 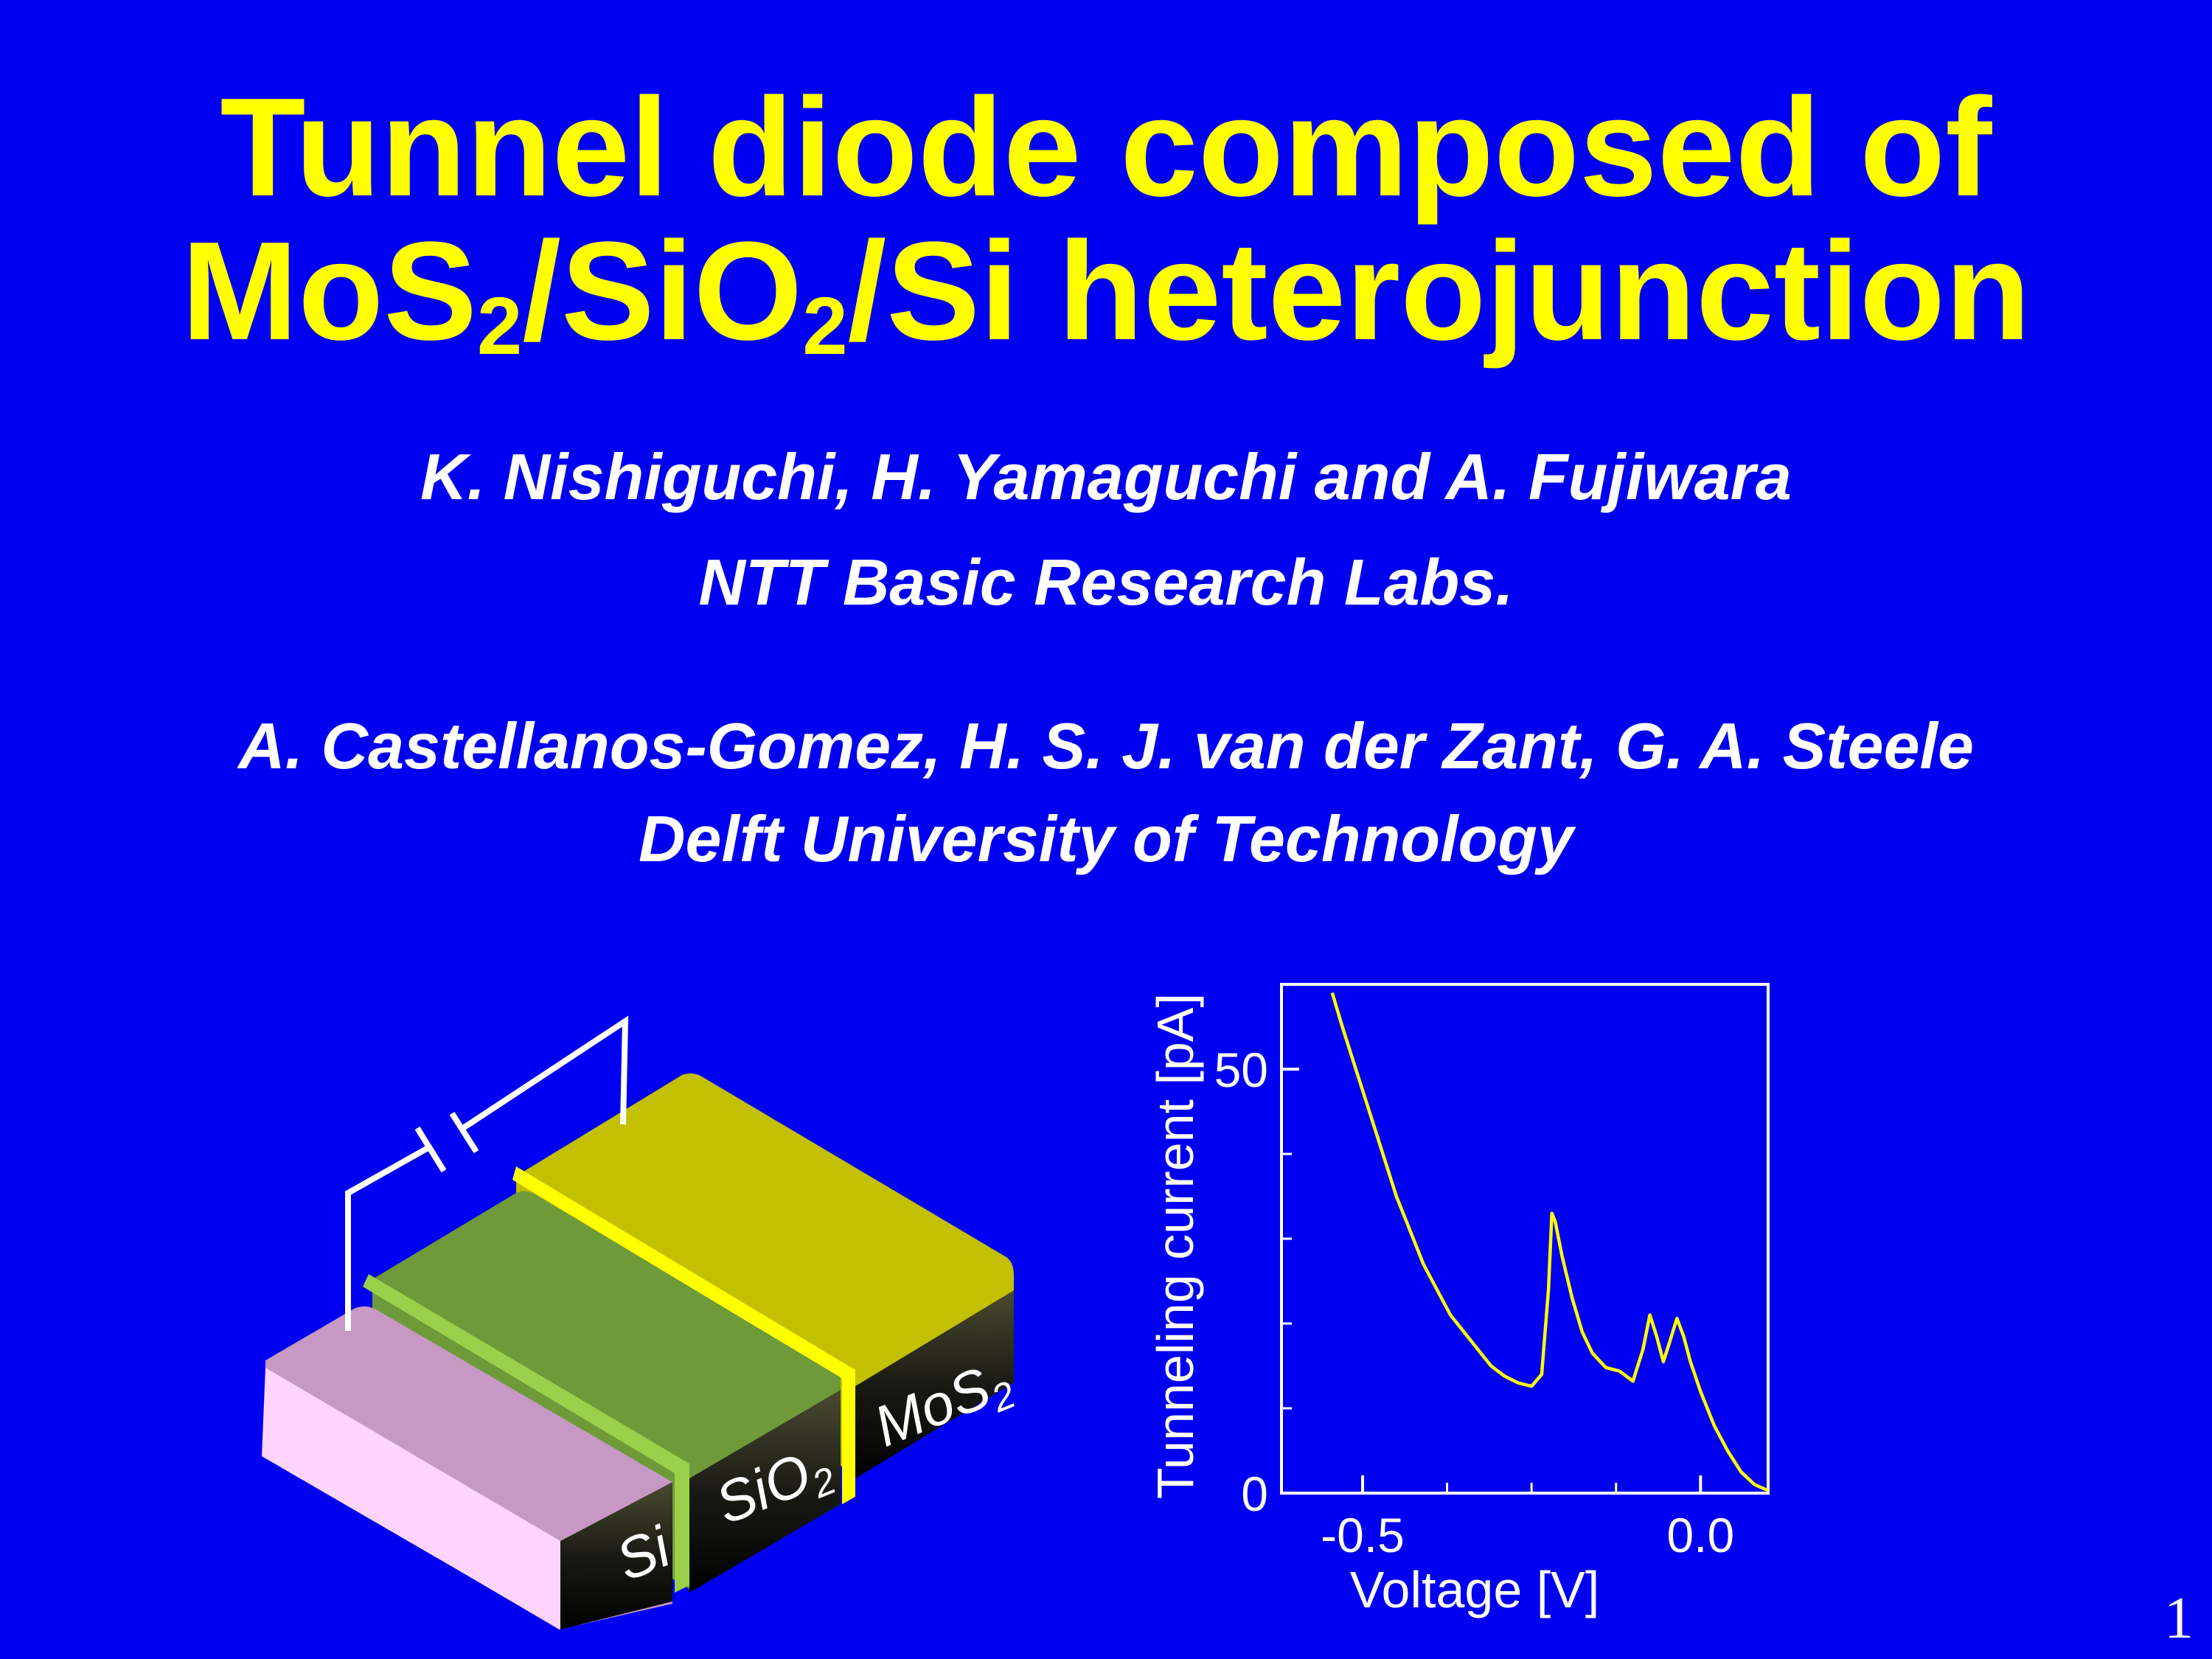 What do you see at coordinates (430, 1149) in the screenshot?
I see `battery-long-plate` at bounding box center [430, 1149].